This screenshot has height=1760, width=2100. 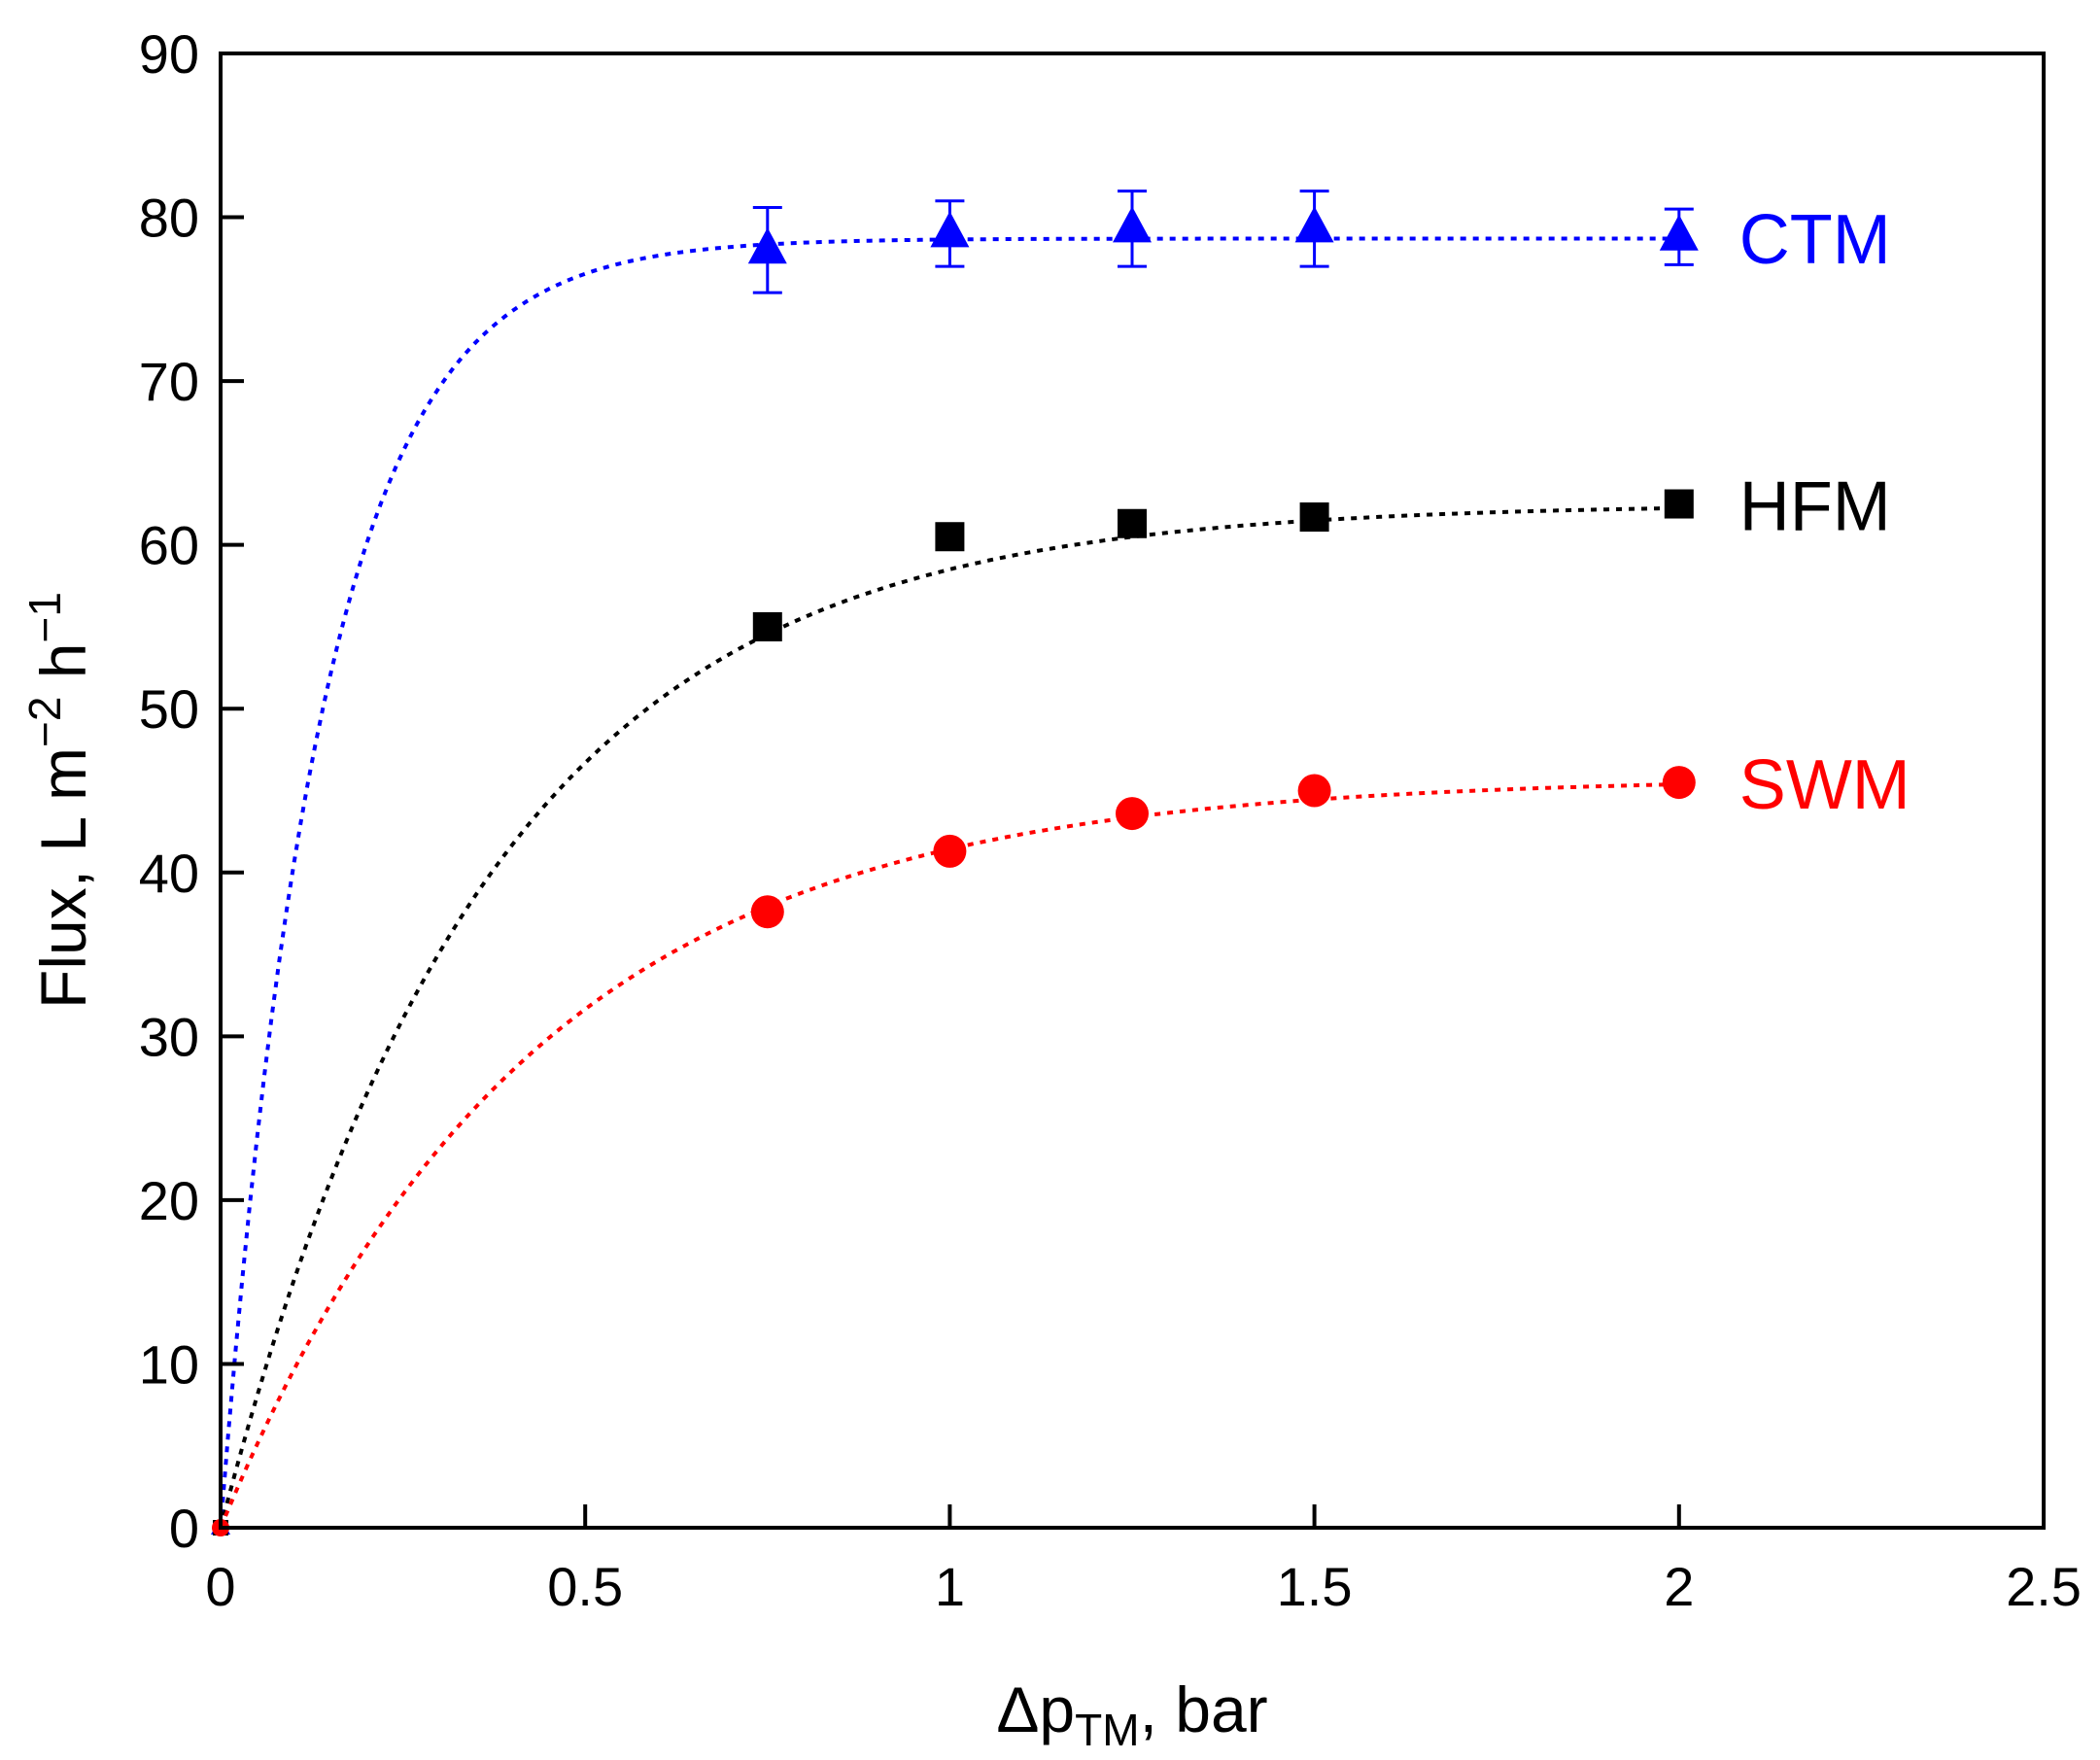 I want to click on y-tick-label: 60, so click(x=169, y=545).